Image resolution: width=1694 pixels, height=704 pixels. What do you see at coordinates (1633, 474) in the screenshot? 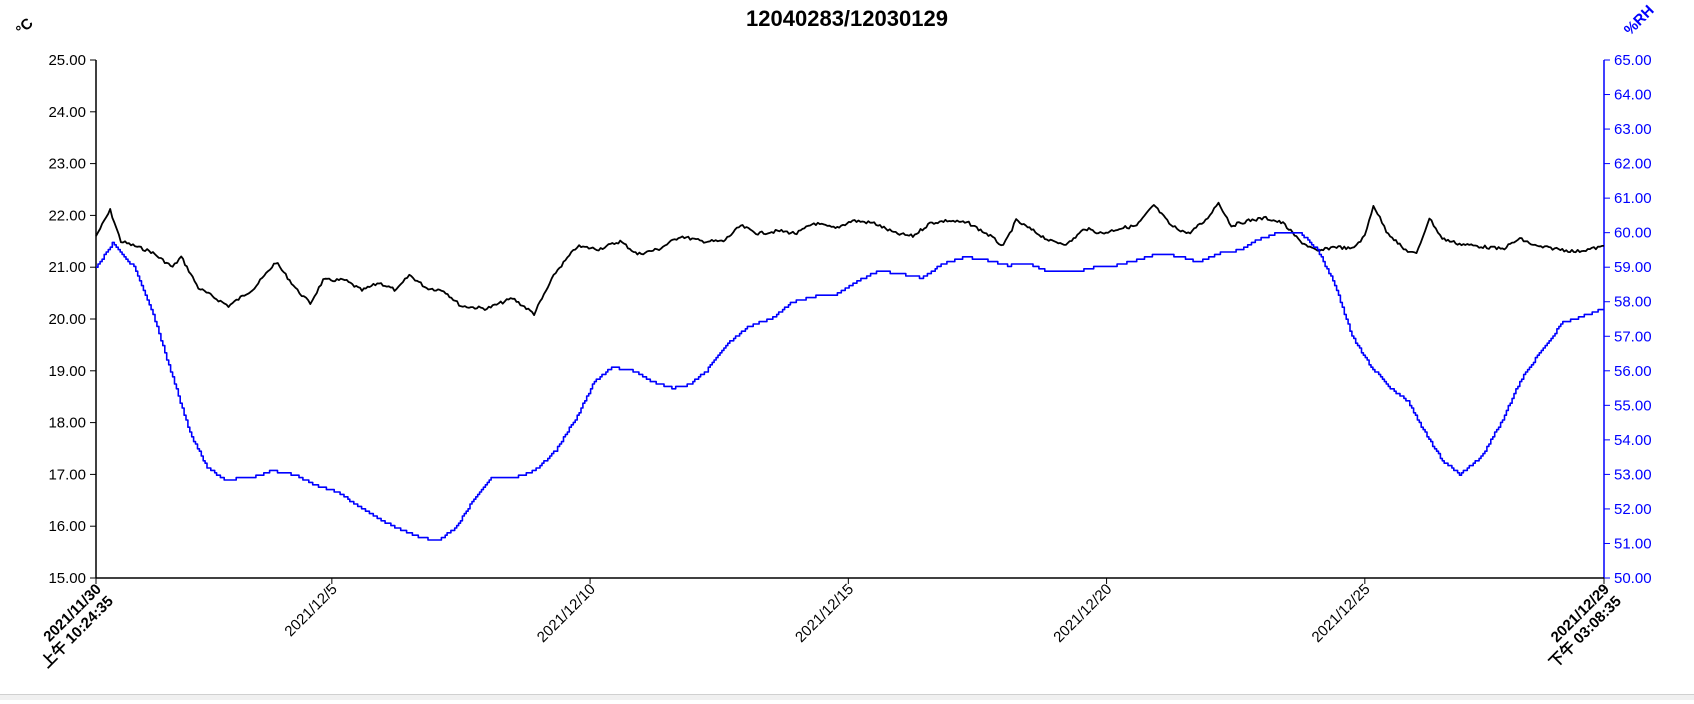
I see `right-tick-label: 53.00` at bounding box center [1633, 474].